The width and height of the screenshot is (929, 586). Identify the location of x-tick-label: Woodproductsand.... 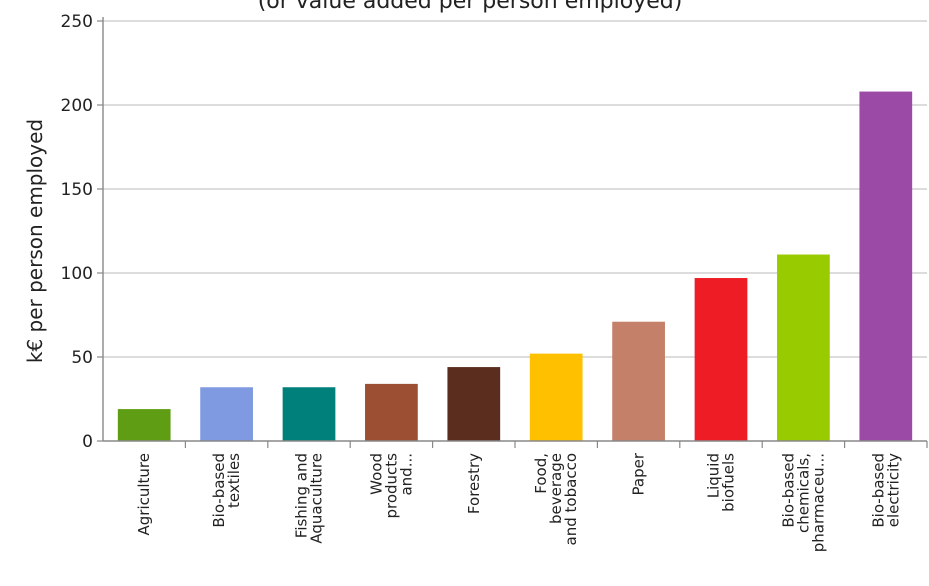
(391, 486).